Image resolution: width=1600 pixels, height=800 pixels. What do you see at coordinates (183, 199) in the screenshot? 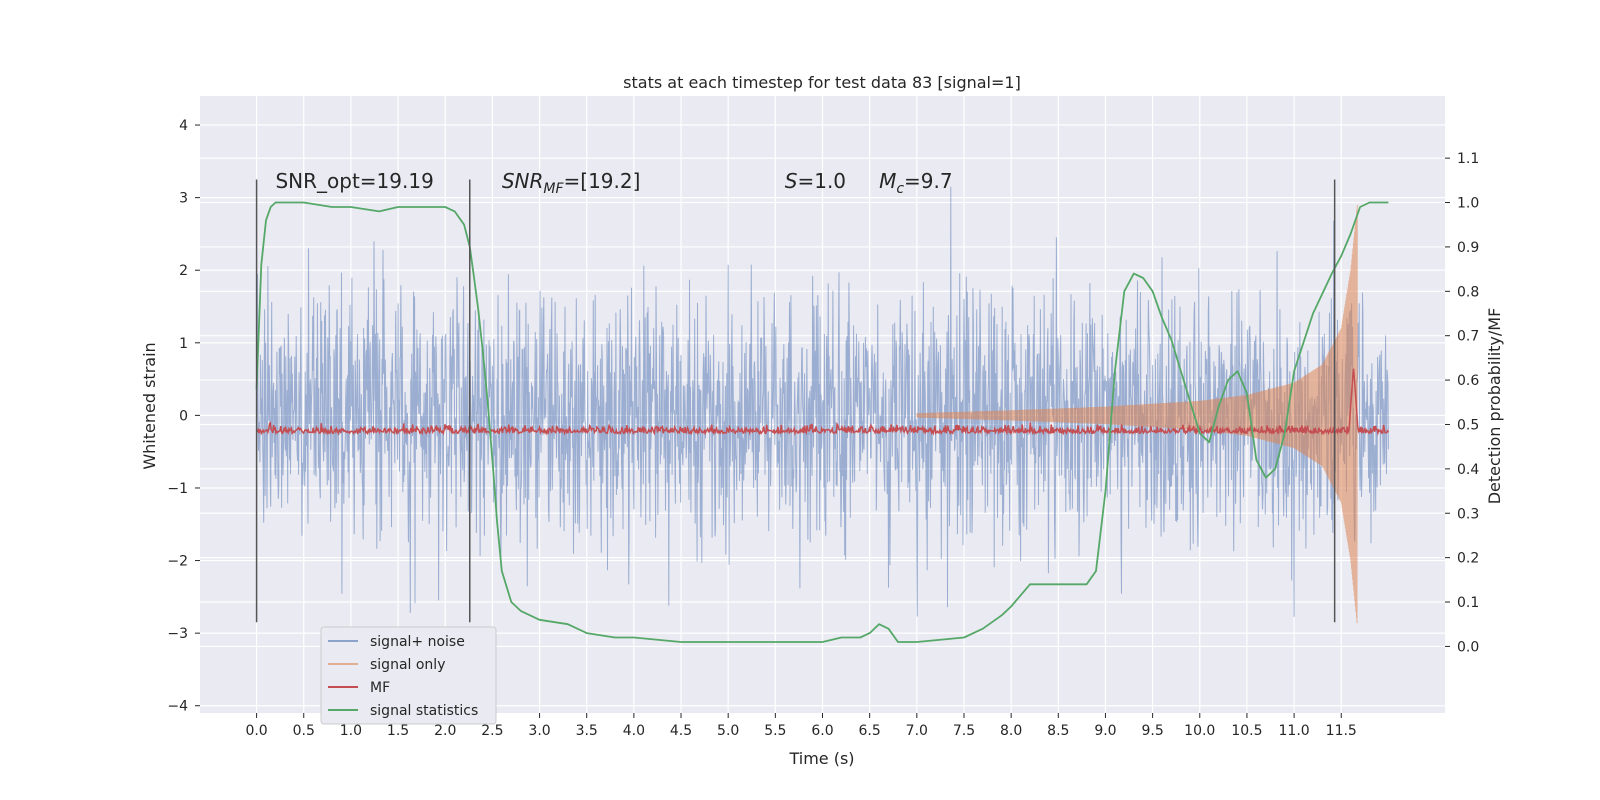
I see `y-left-tick-label: 3` at bounding box center [183, 199].